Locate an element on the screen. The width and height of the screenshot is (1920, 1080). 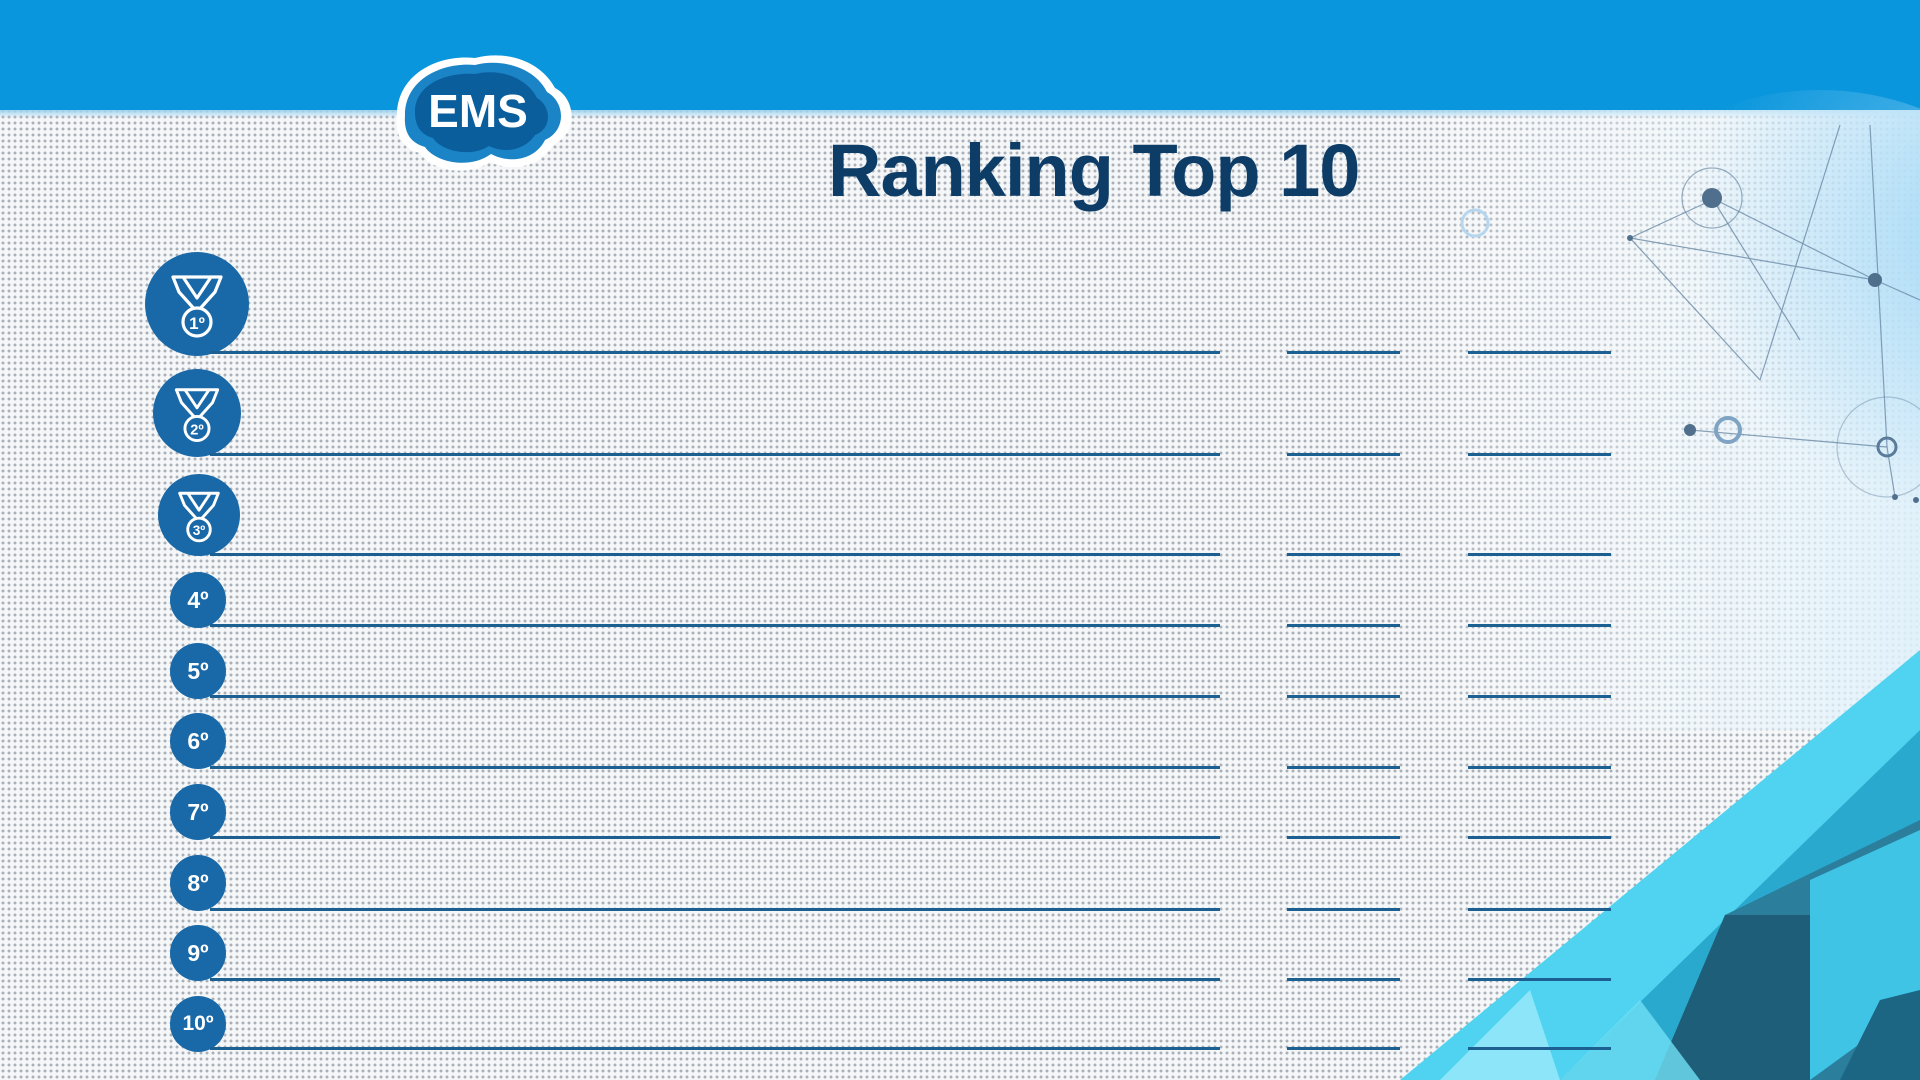
rank-label: 8º is located at coordinates (198, 882).